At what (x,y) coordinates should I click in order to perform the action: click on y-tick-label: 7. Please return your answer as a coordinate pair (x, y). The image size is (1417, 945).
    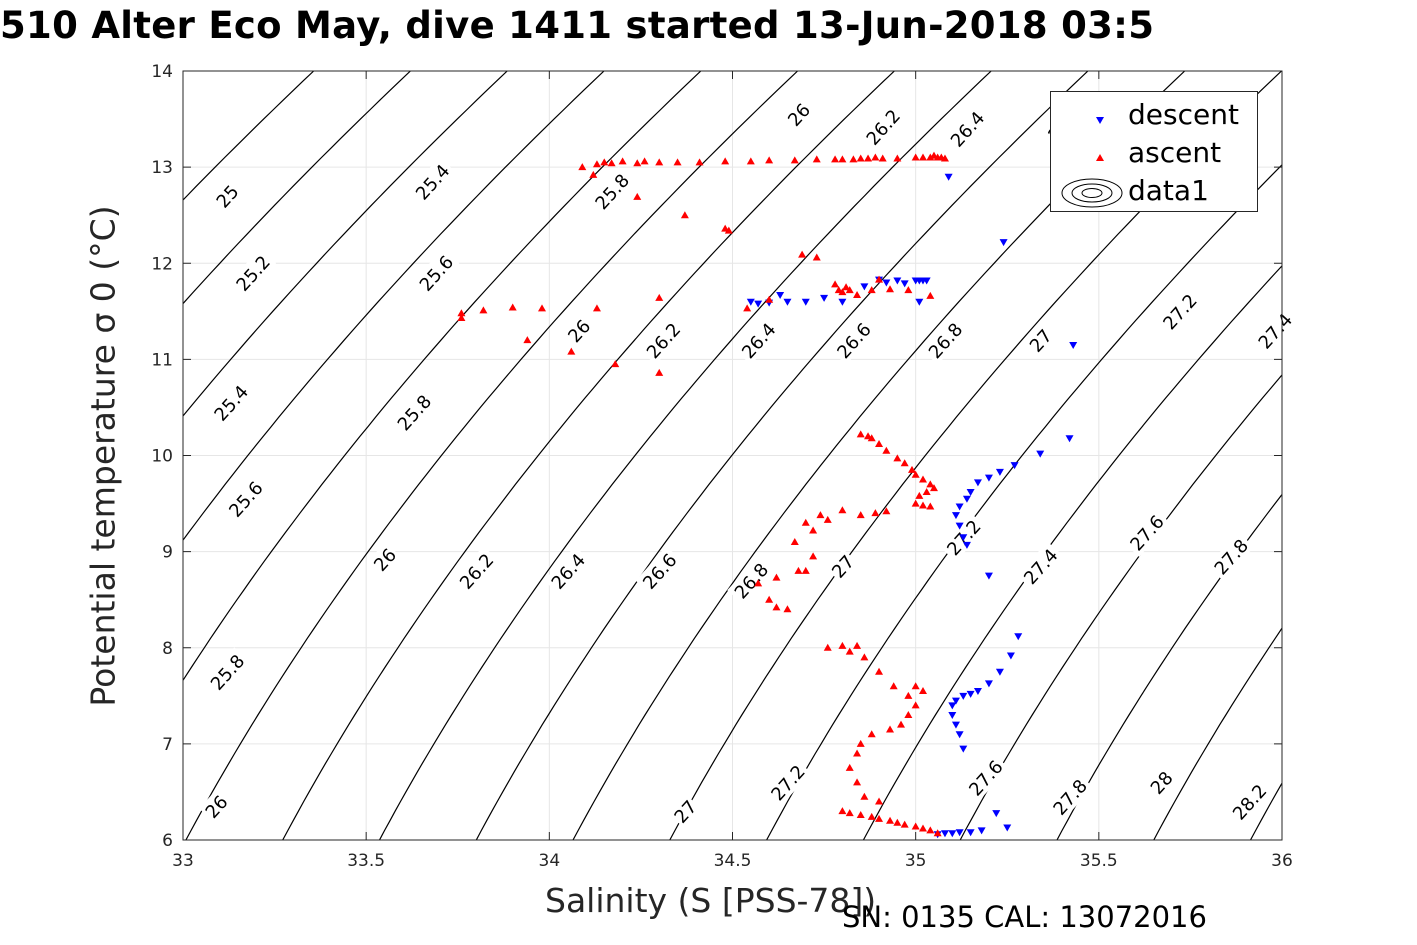
    Looking at the image, I should click on (167, 745).